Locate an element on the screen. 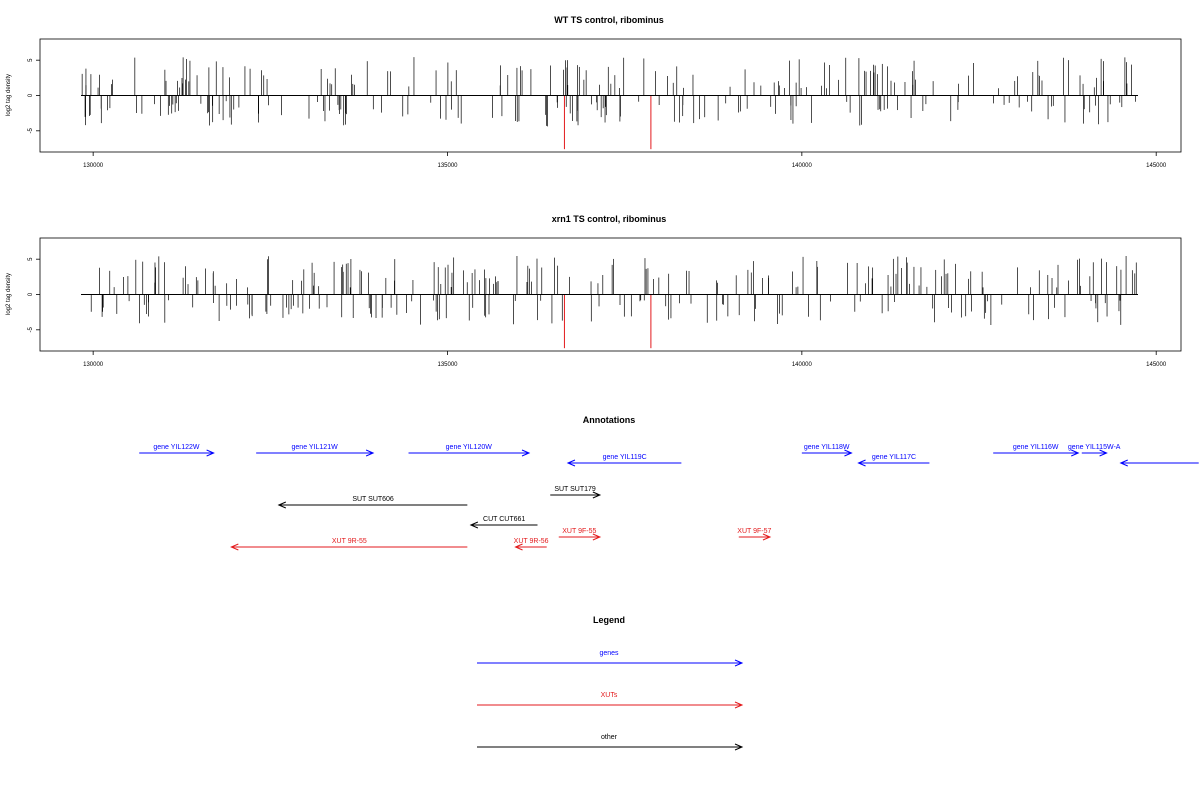 The image size is (1200, 800). panel-title: WT TS control, ribominus is located at coordinates (609, 20).